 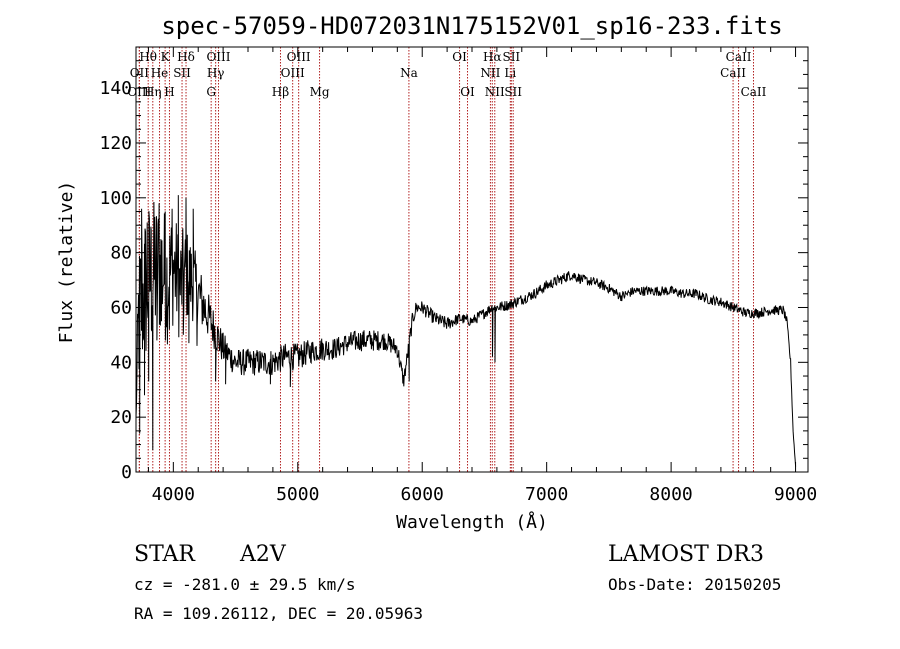 I want to click on y-tick-label: 120, so click(x=115, y=143).